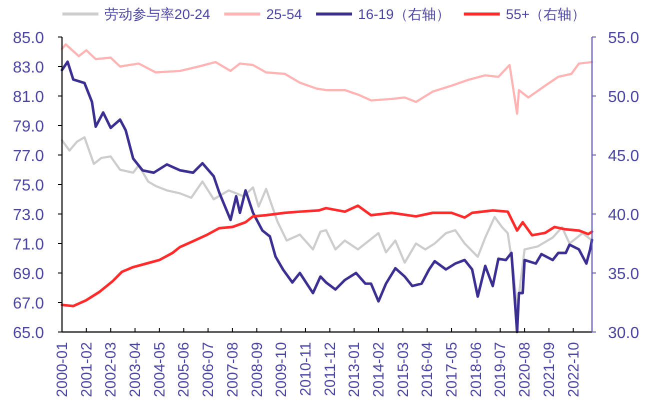 The width and height of the screenshot is (648, 410). What do you see at coordinates (305, 369) in the screenshot?
I see `x-tick-label: 2010-11` at bounding box center [305, 369].